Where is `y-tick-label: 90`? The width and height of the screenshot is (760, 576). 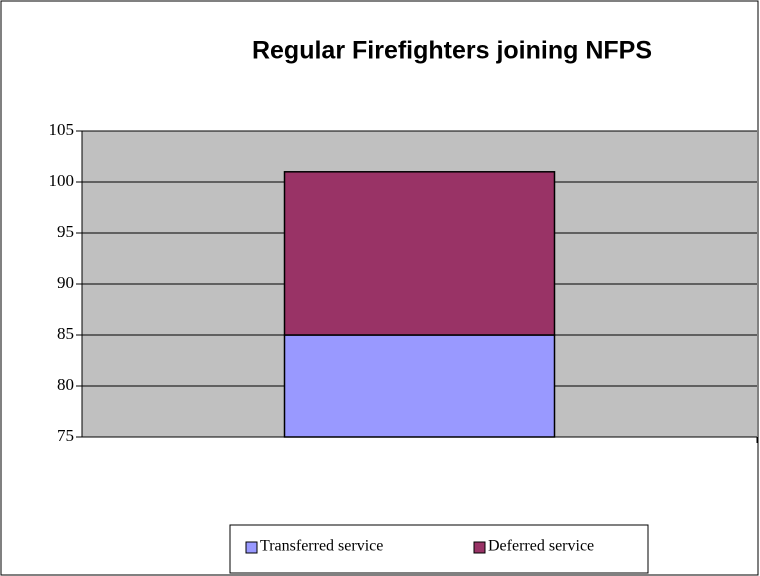 y-tick-label: 90 is located at coordinates (65, 282).